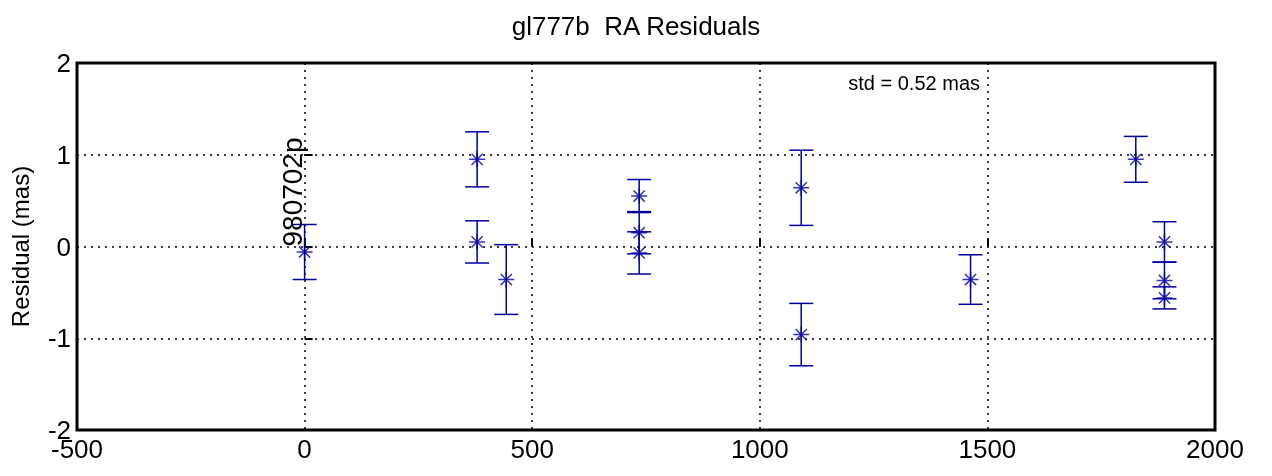 The height and width of the screenshot is (476, 1272). What do you see at coordinates (63, 63) in the screenshot?
I see `y-tick-label: 2` at bounding box center [63, 63].